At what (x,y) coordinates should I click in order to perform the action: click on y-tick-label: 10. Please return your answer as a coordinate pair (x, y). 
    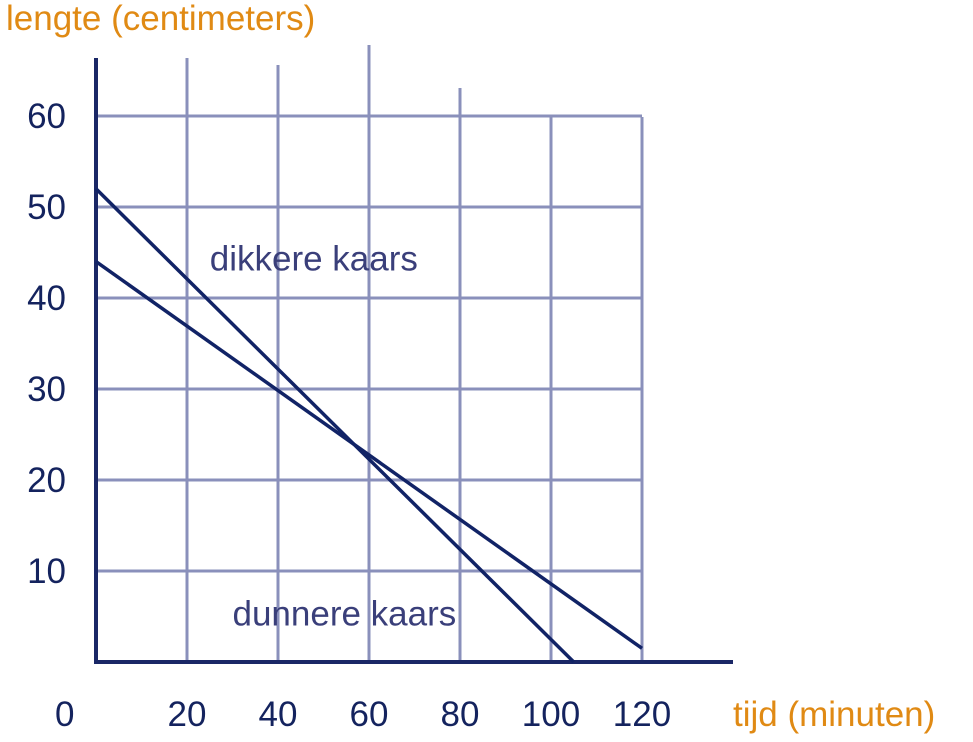
    Looking at the image, I should click on (46, 571).